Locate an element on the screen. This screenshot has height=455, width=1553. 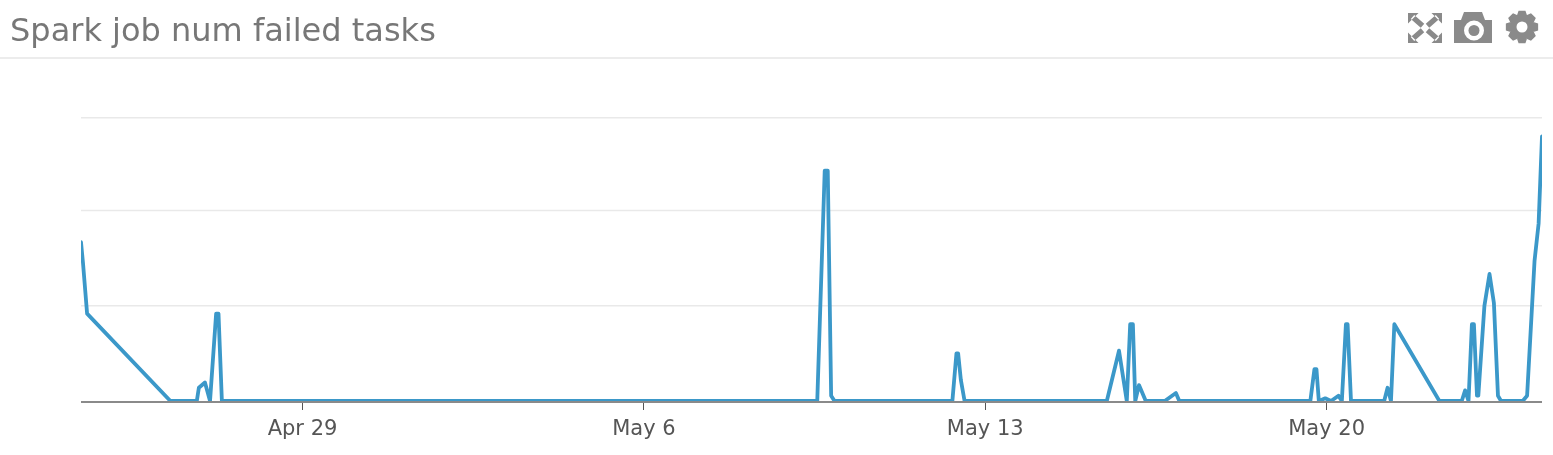
chart-title: Spark job num failed tasks is located at coordinates (223, 30).